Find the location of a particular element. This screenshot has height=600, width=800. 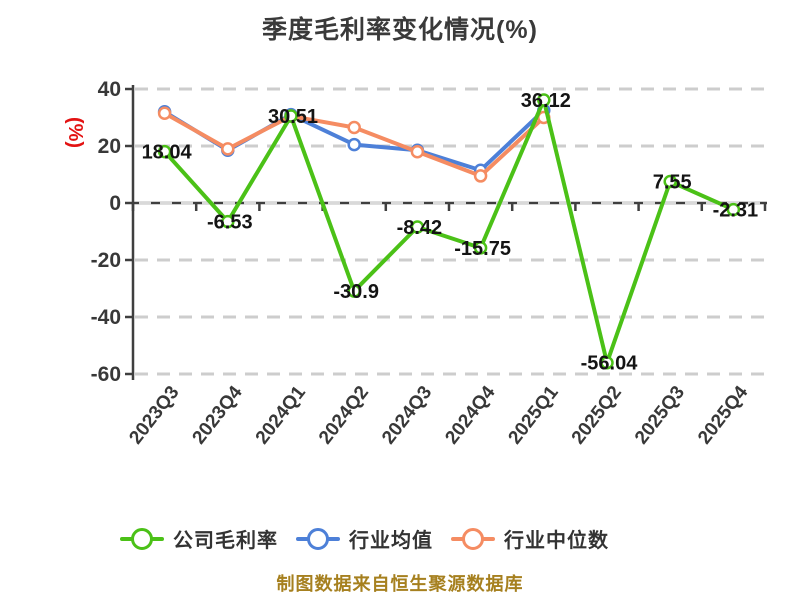

data-source-note: 制图数据来自恒生聚源数据库 is located at coordinates (400, 584).